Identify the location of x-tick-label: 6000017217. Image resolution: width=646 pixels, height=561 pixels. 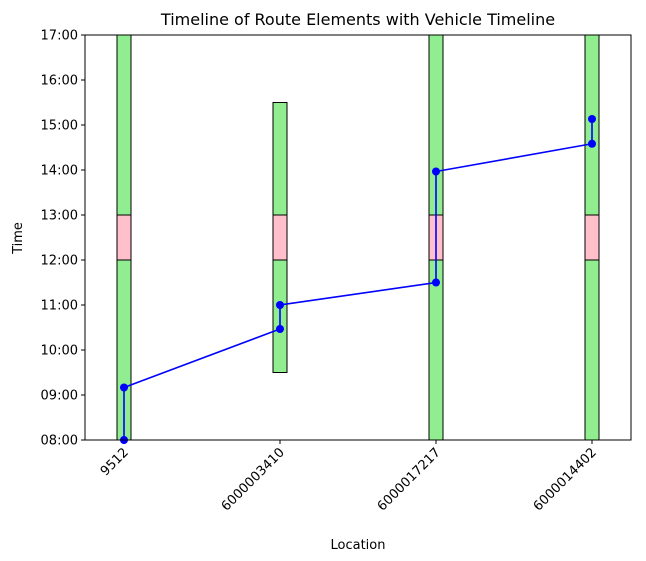
(409, 479).